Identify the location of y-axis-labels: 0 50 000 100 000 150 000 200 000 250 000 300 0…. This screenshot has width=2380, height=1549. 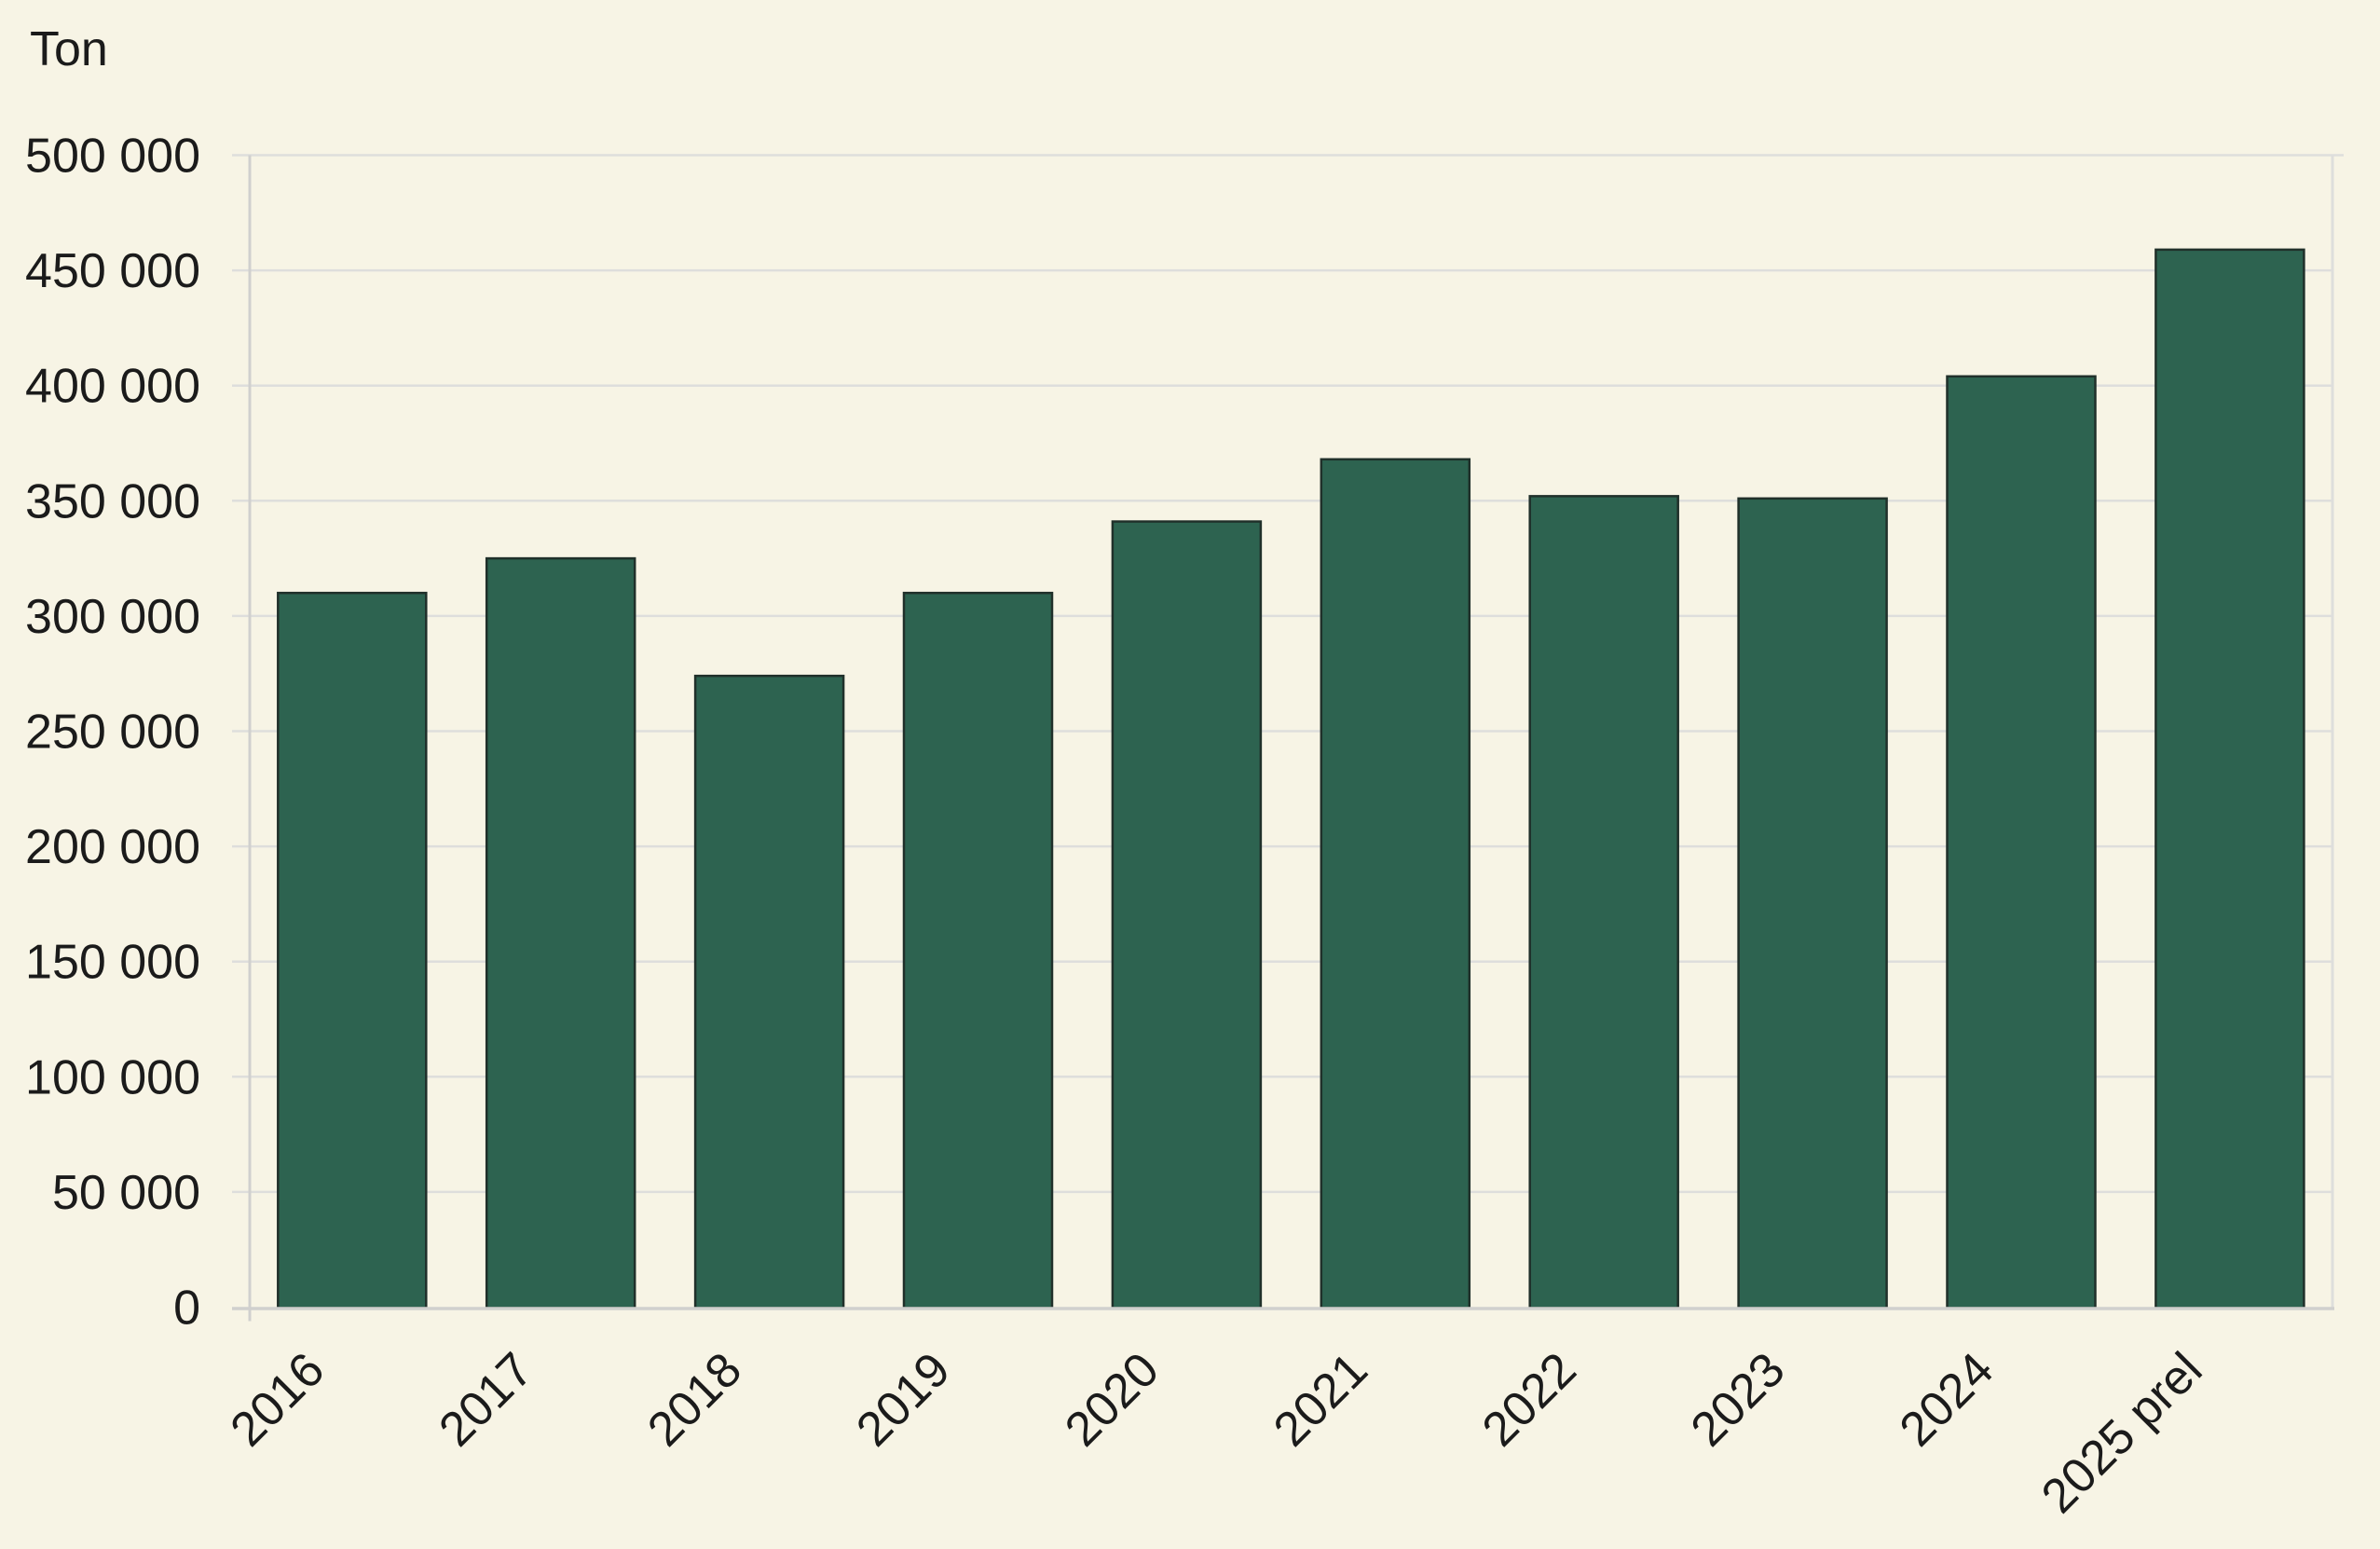
(112, 733).